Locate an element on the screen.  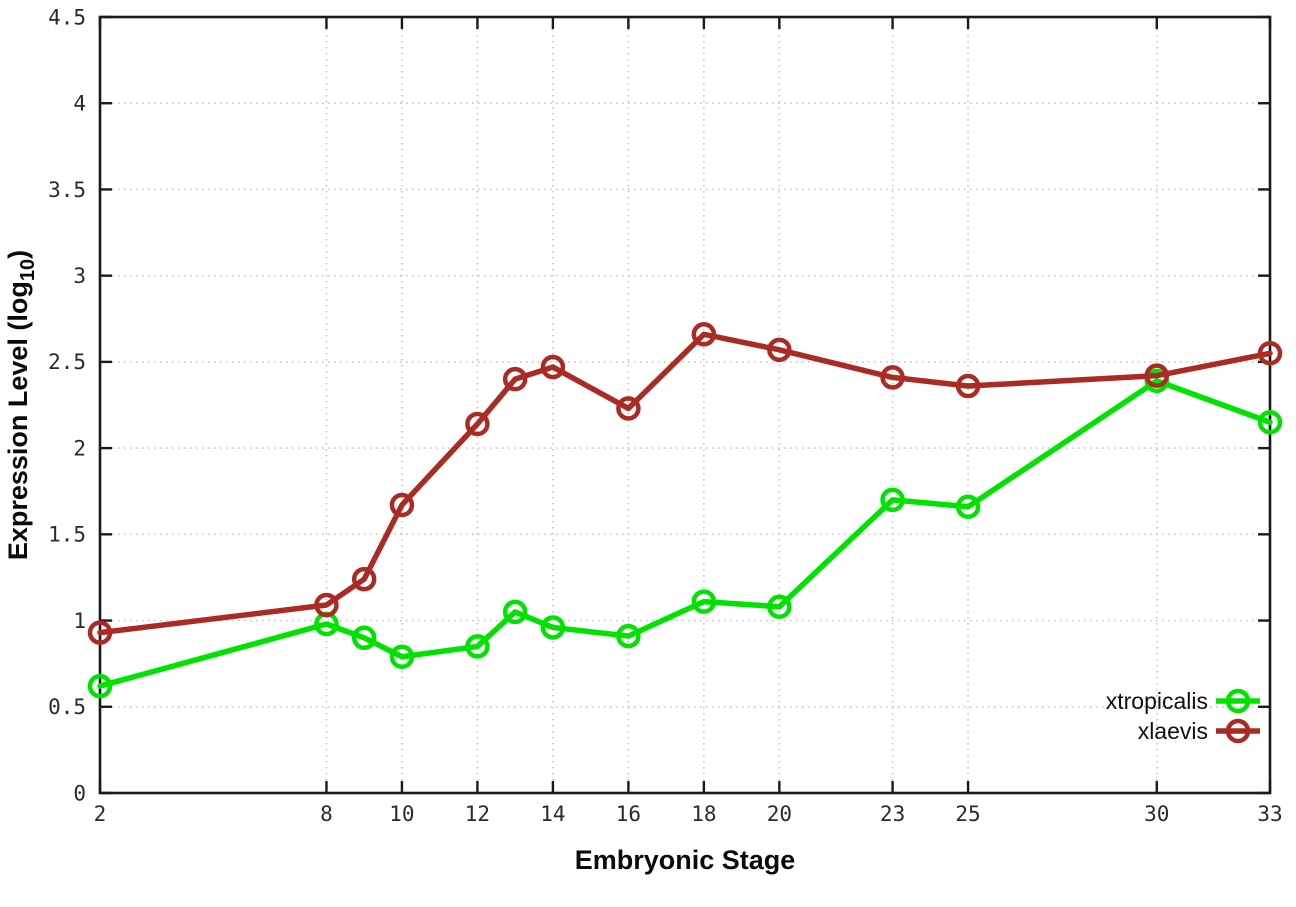
x-tick-label-30: 30 is located at coordinates (1156, 814).